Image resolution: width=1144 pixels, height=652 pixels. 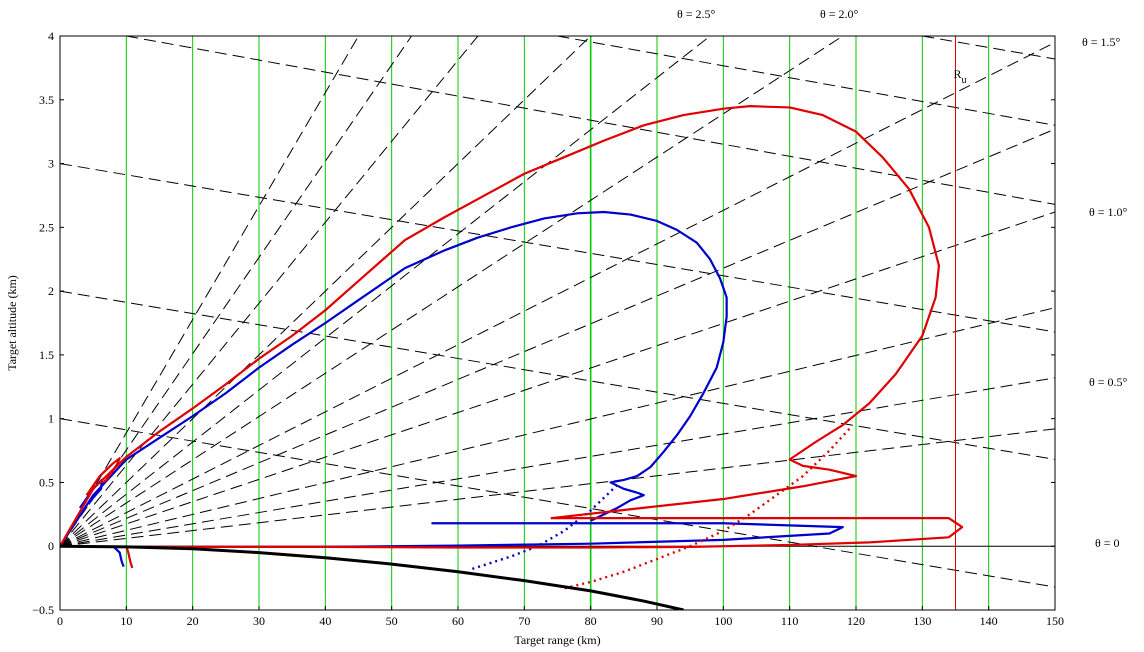 What do you see at coordinates (964, 80) in the screenshot?
I see `marker-label-sub: u` at bounding box center [964, 80].